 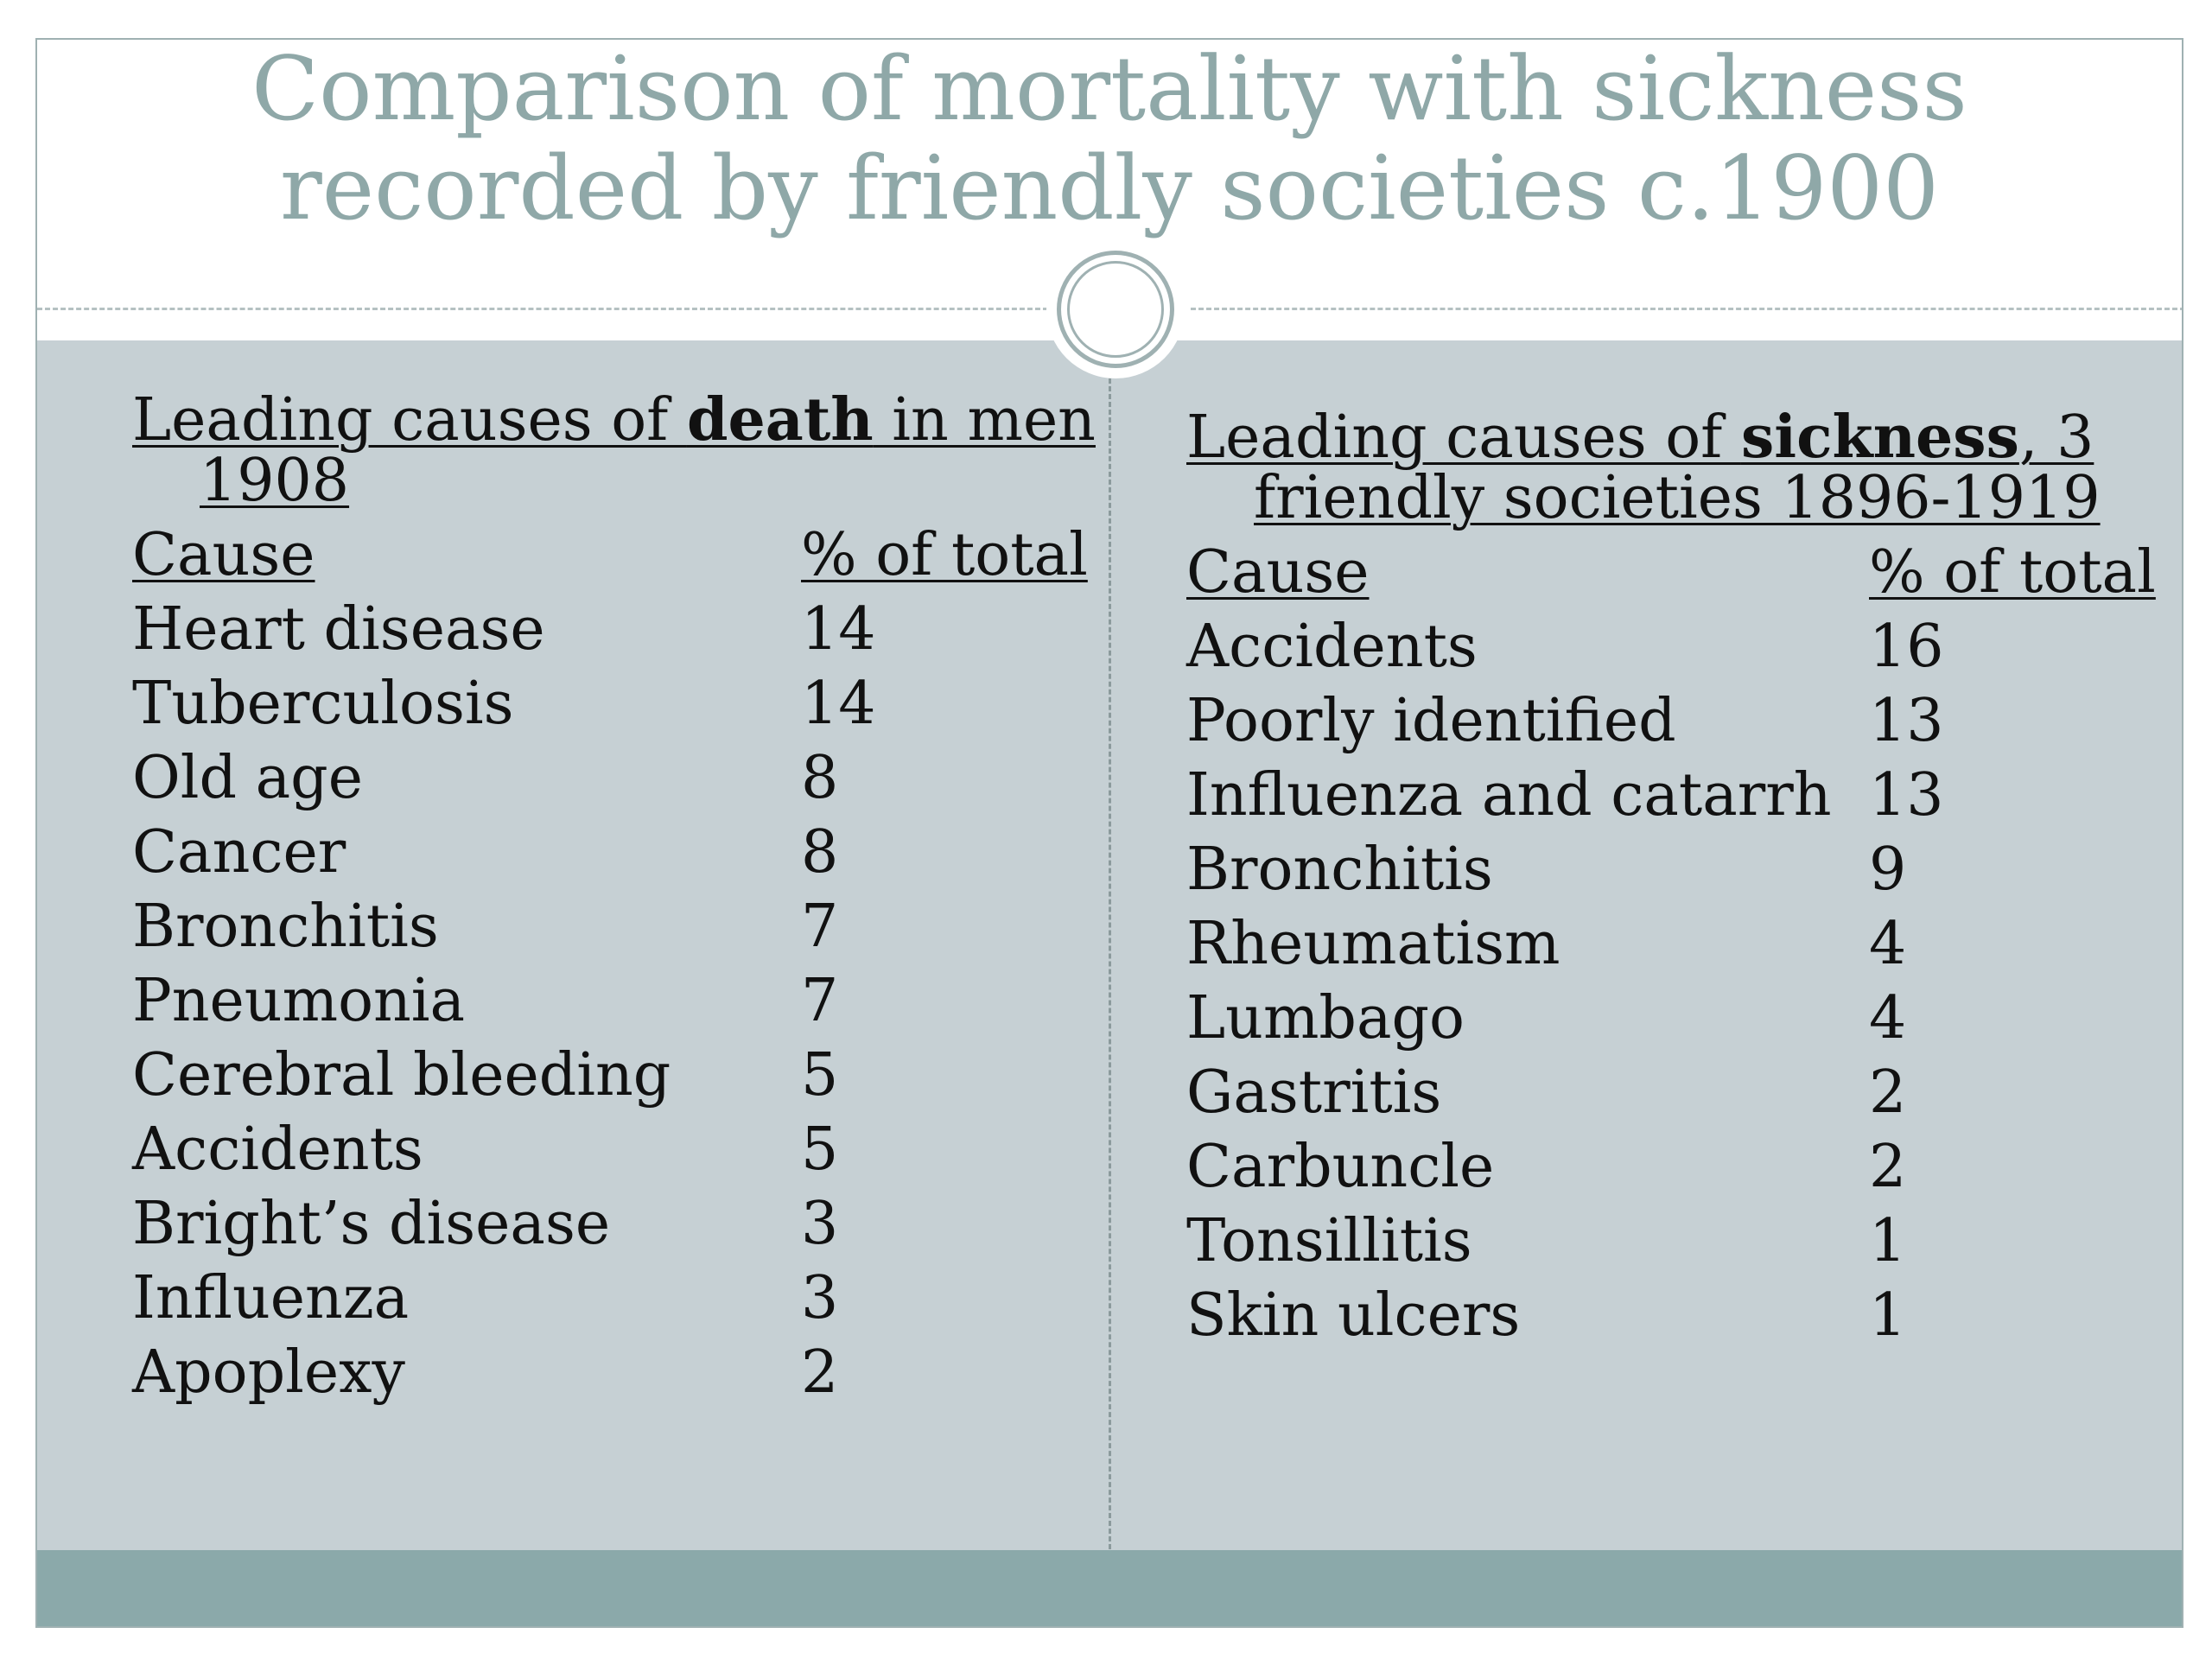 What do you see at coordinates (285, 927) in the screenshot?
I see `death-cause-cell: Bronchitis` at bounding box center [285, 927].